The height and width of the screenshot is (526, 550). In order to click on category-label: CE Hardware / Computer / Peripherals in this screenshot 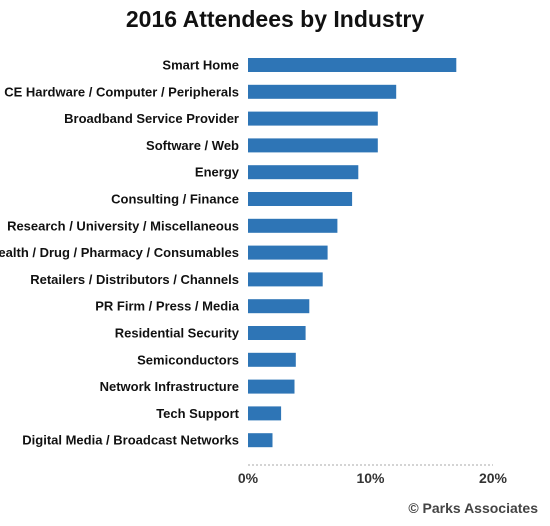, I will do `click(121, 91)`.